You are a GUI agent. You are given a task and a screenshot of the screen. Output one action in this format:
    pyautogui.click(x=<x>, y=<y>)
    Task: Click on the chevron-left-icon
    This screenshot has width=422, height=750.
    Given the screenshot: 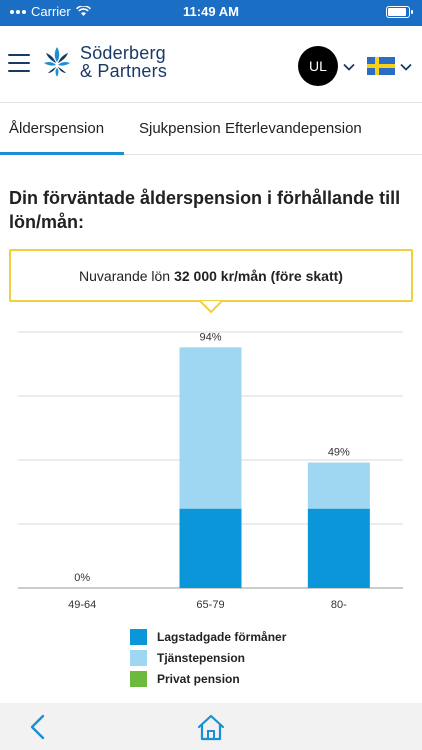 What is the action you would take?
    pyautogui.click(x=38, y=727)
    